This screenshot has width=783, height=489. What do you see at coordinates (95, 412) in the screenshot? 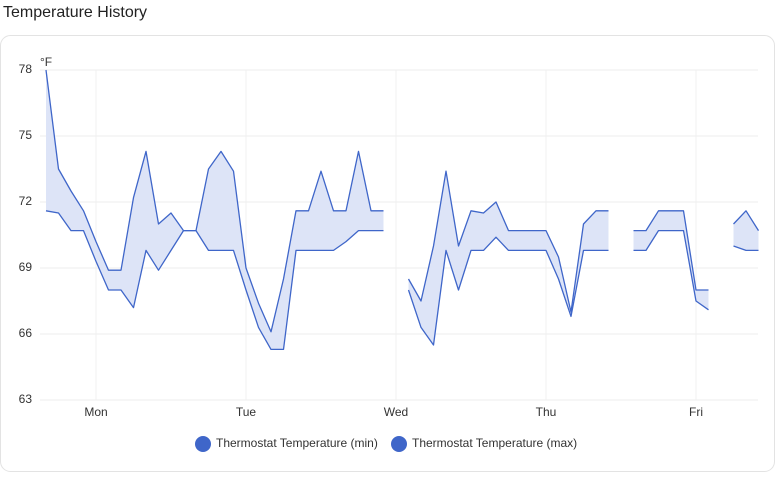
I see `x-tick-label: Mon` at bounding box center [95, 412].